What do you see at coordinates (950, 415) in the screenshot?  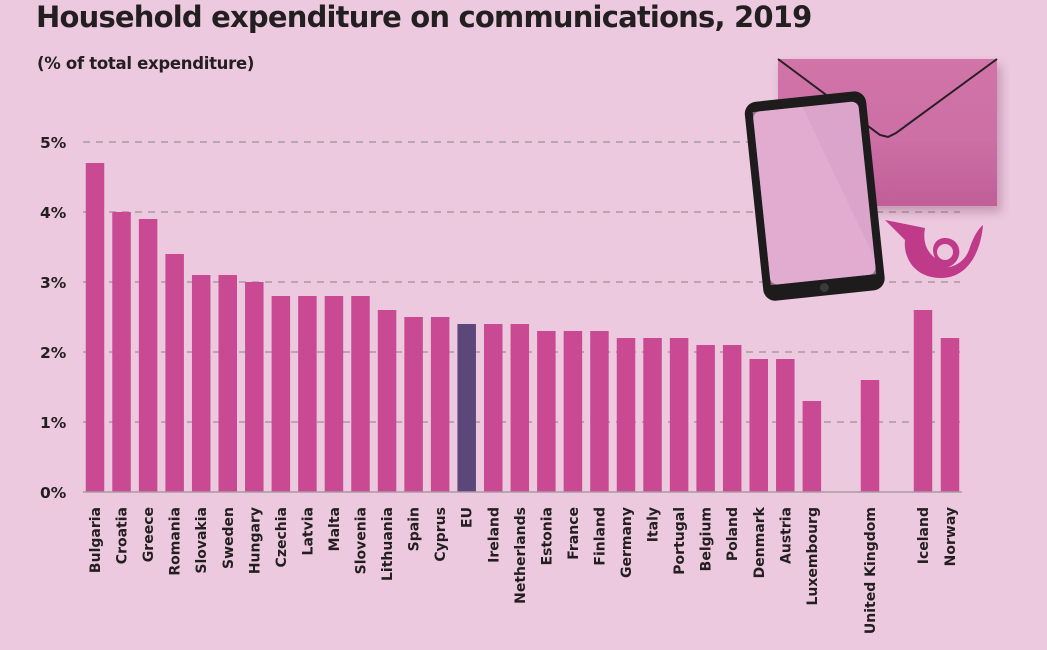 I see `bar-norway` at bounding box center [950, 415].